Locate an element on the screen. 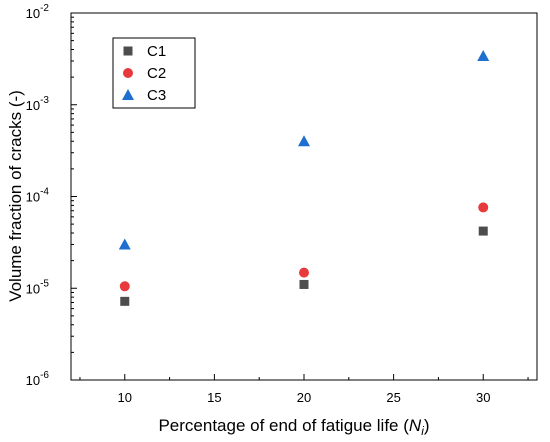 The width and height of the screenshot is (550, 442). legend-label-c3: C3 is located at coordinates (156, 95).